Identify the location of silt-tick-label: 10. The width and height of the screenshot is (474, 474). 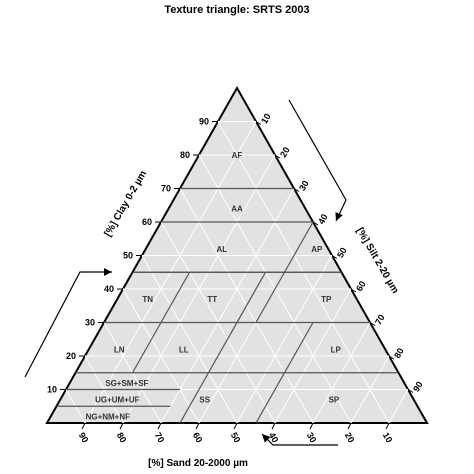
(266, 119).